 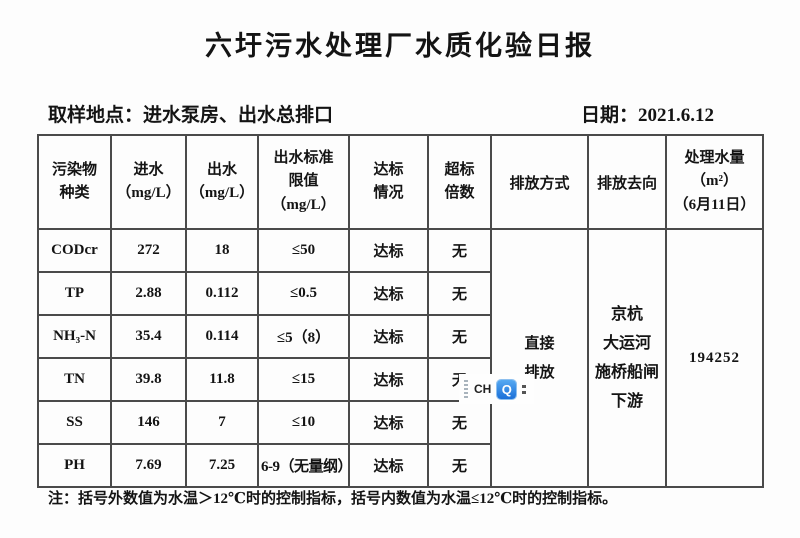 I want to click on report-date: 日期：2021.6.12, so click(x=647, y=115).